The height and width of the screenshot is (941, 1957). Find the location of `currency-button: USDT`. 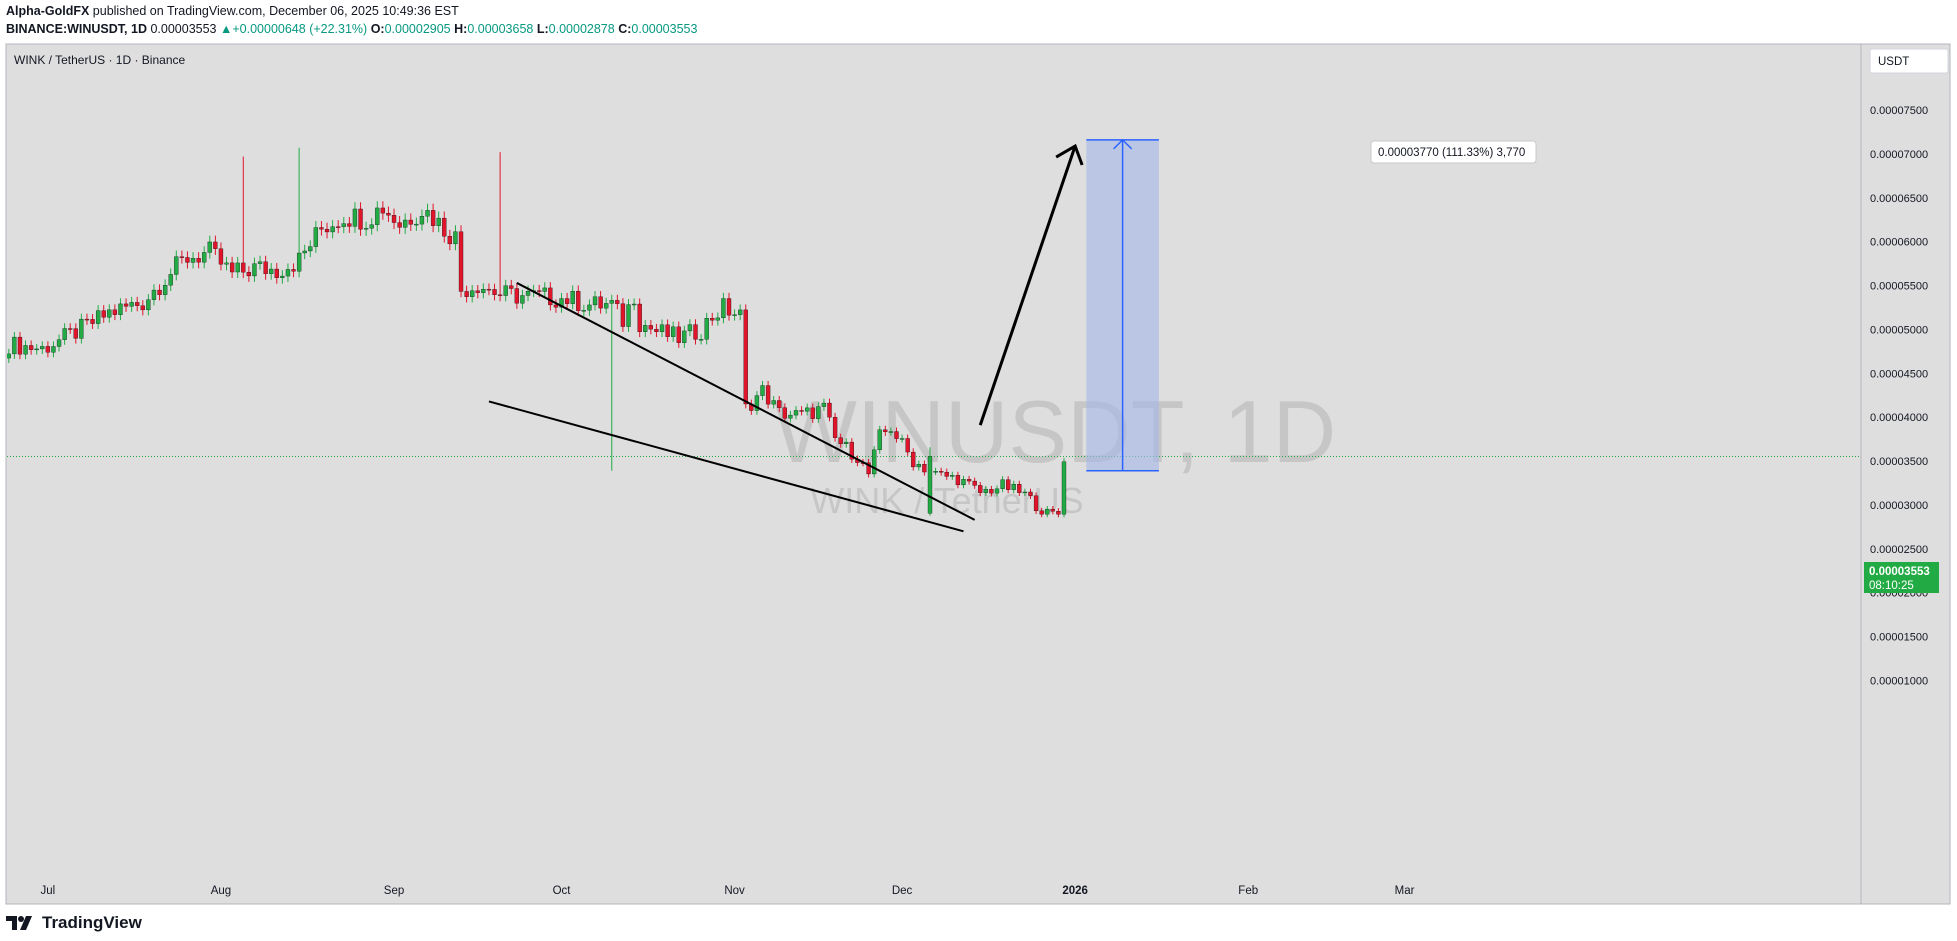

currency-button: USDT is located at coordinates (1909, 61).